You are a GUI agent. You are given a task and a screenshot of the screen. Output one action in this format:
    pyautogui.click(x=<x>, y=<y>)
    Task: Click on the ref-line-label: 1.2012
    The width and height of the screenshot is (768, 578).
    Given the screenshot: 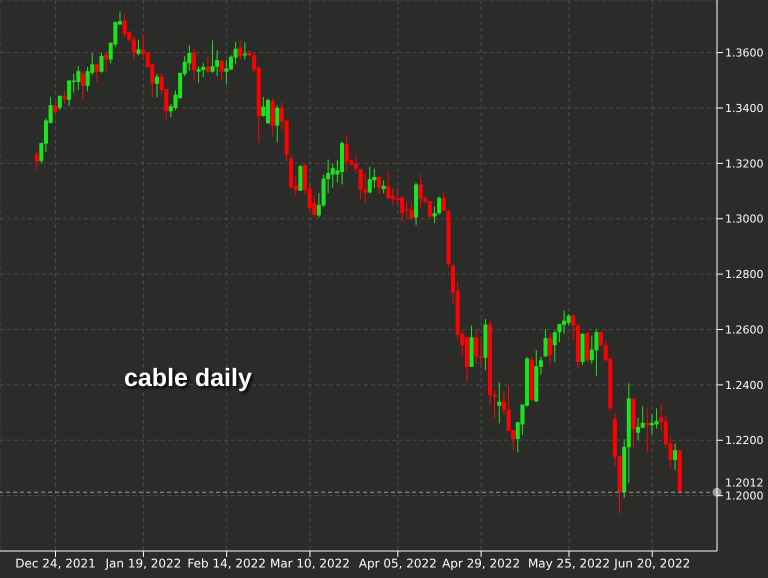 What is the action you would take?
    pyautogui.click(x=744, y=483)
    